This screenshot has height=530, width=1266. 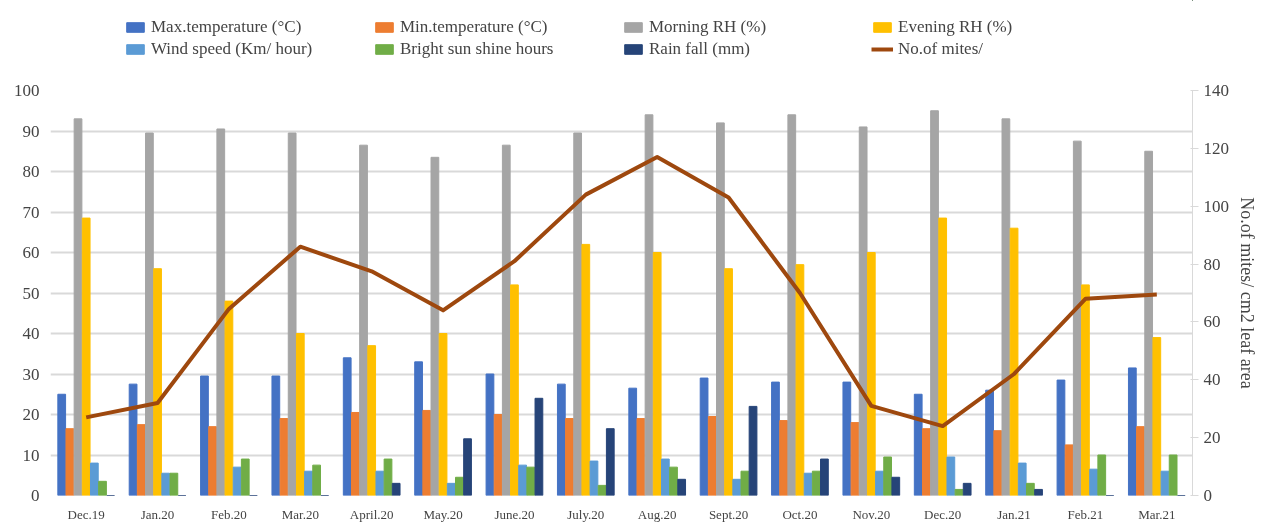 I want to click on x-tick-label: April.20, so click(x=371, y=514).